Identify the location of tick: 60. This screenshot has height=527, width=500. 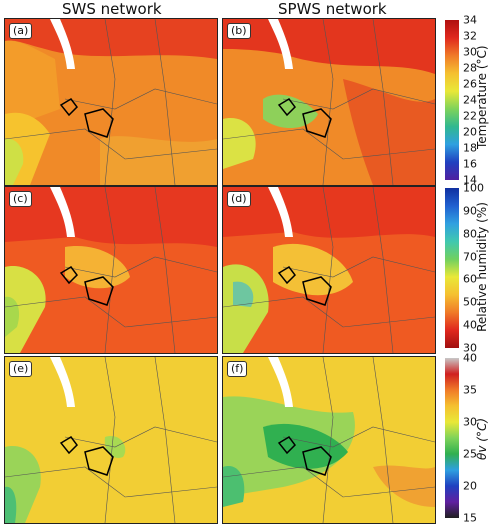
(470, 279).